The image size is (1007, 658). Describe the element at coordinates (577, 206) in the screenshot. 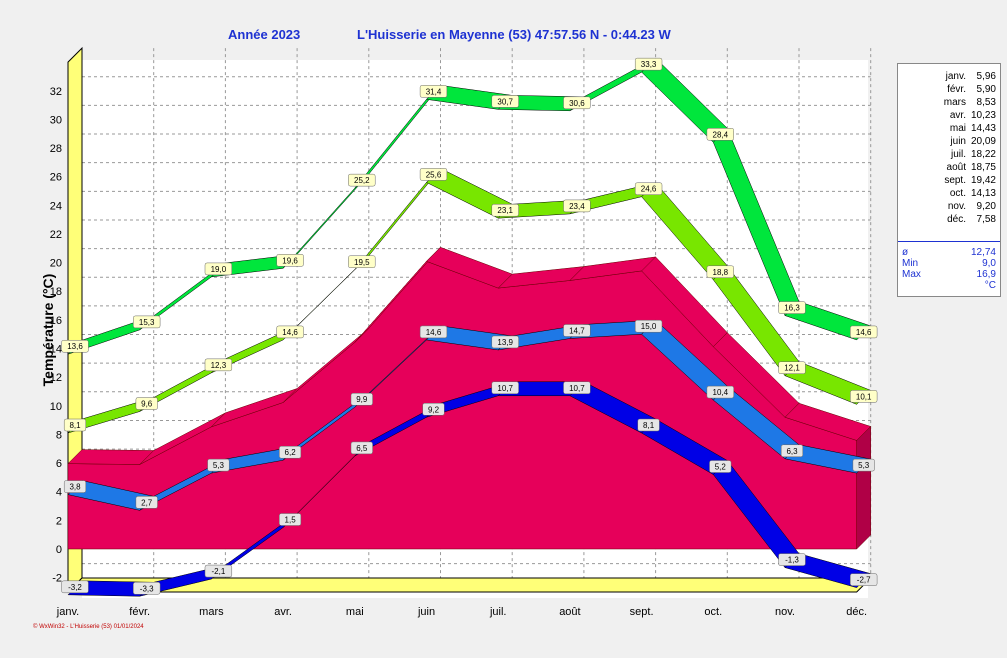

I see `data-label: 23,4` at that location.